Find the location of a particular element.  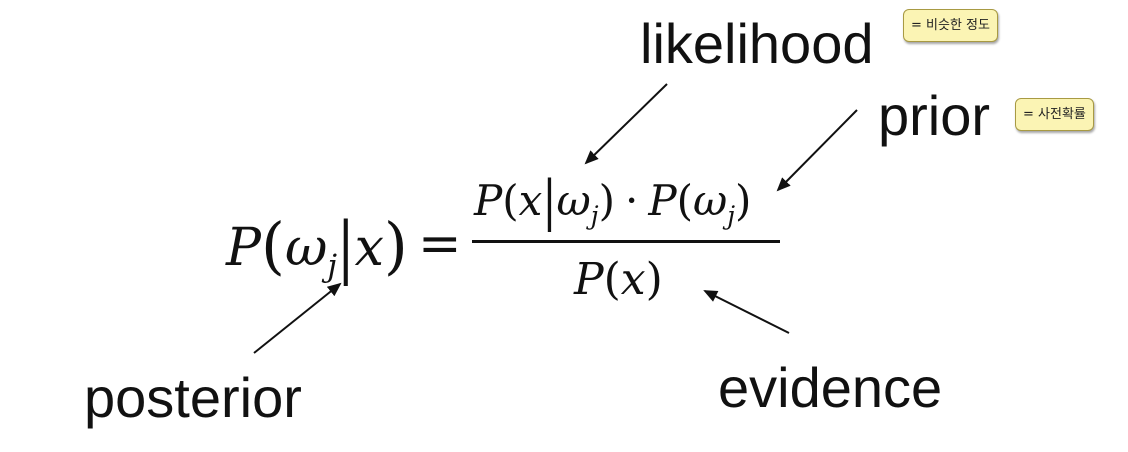

lhs-subscript-j: j is located at coordinates (332, 265).